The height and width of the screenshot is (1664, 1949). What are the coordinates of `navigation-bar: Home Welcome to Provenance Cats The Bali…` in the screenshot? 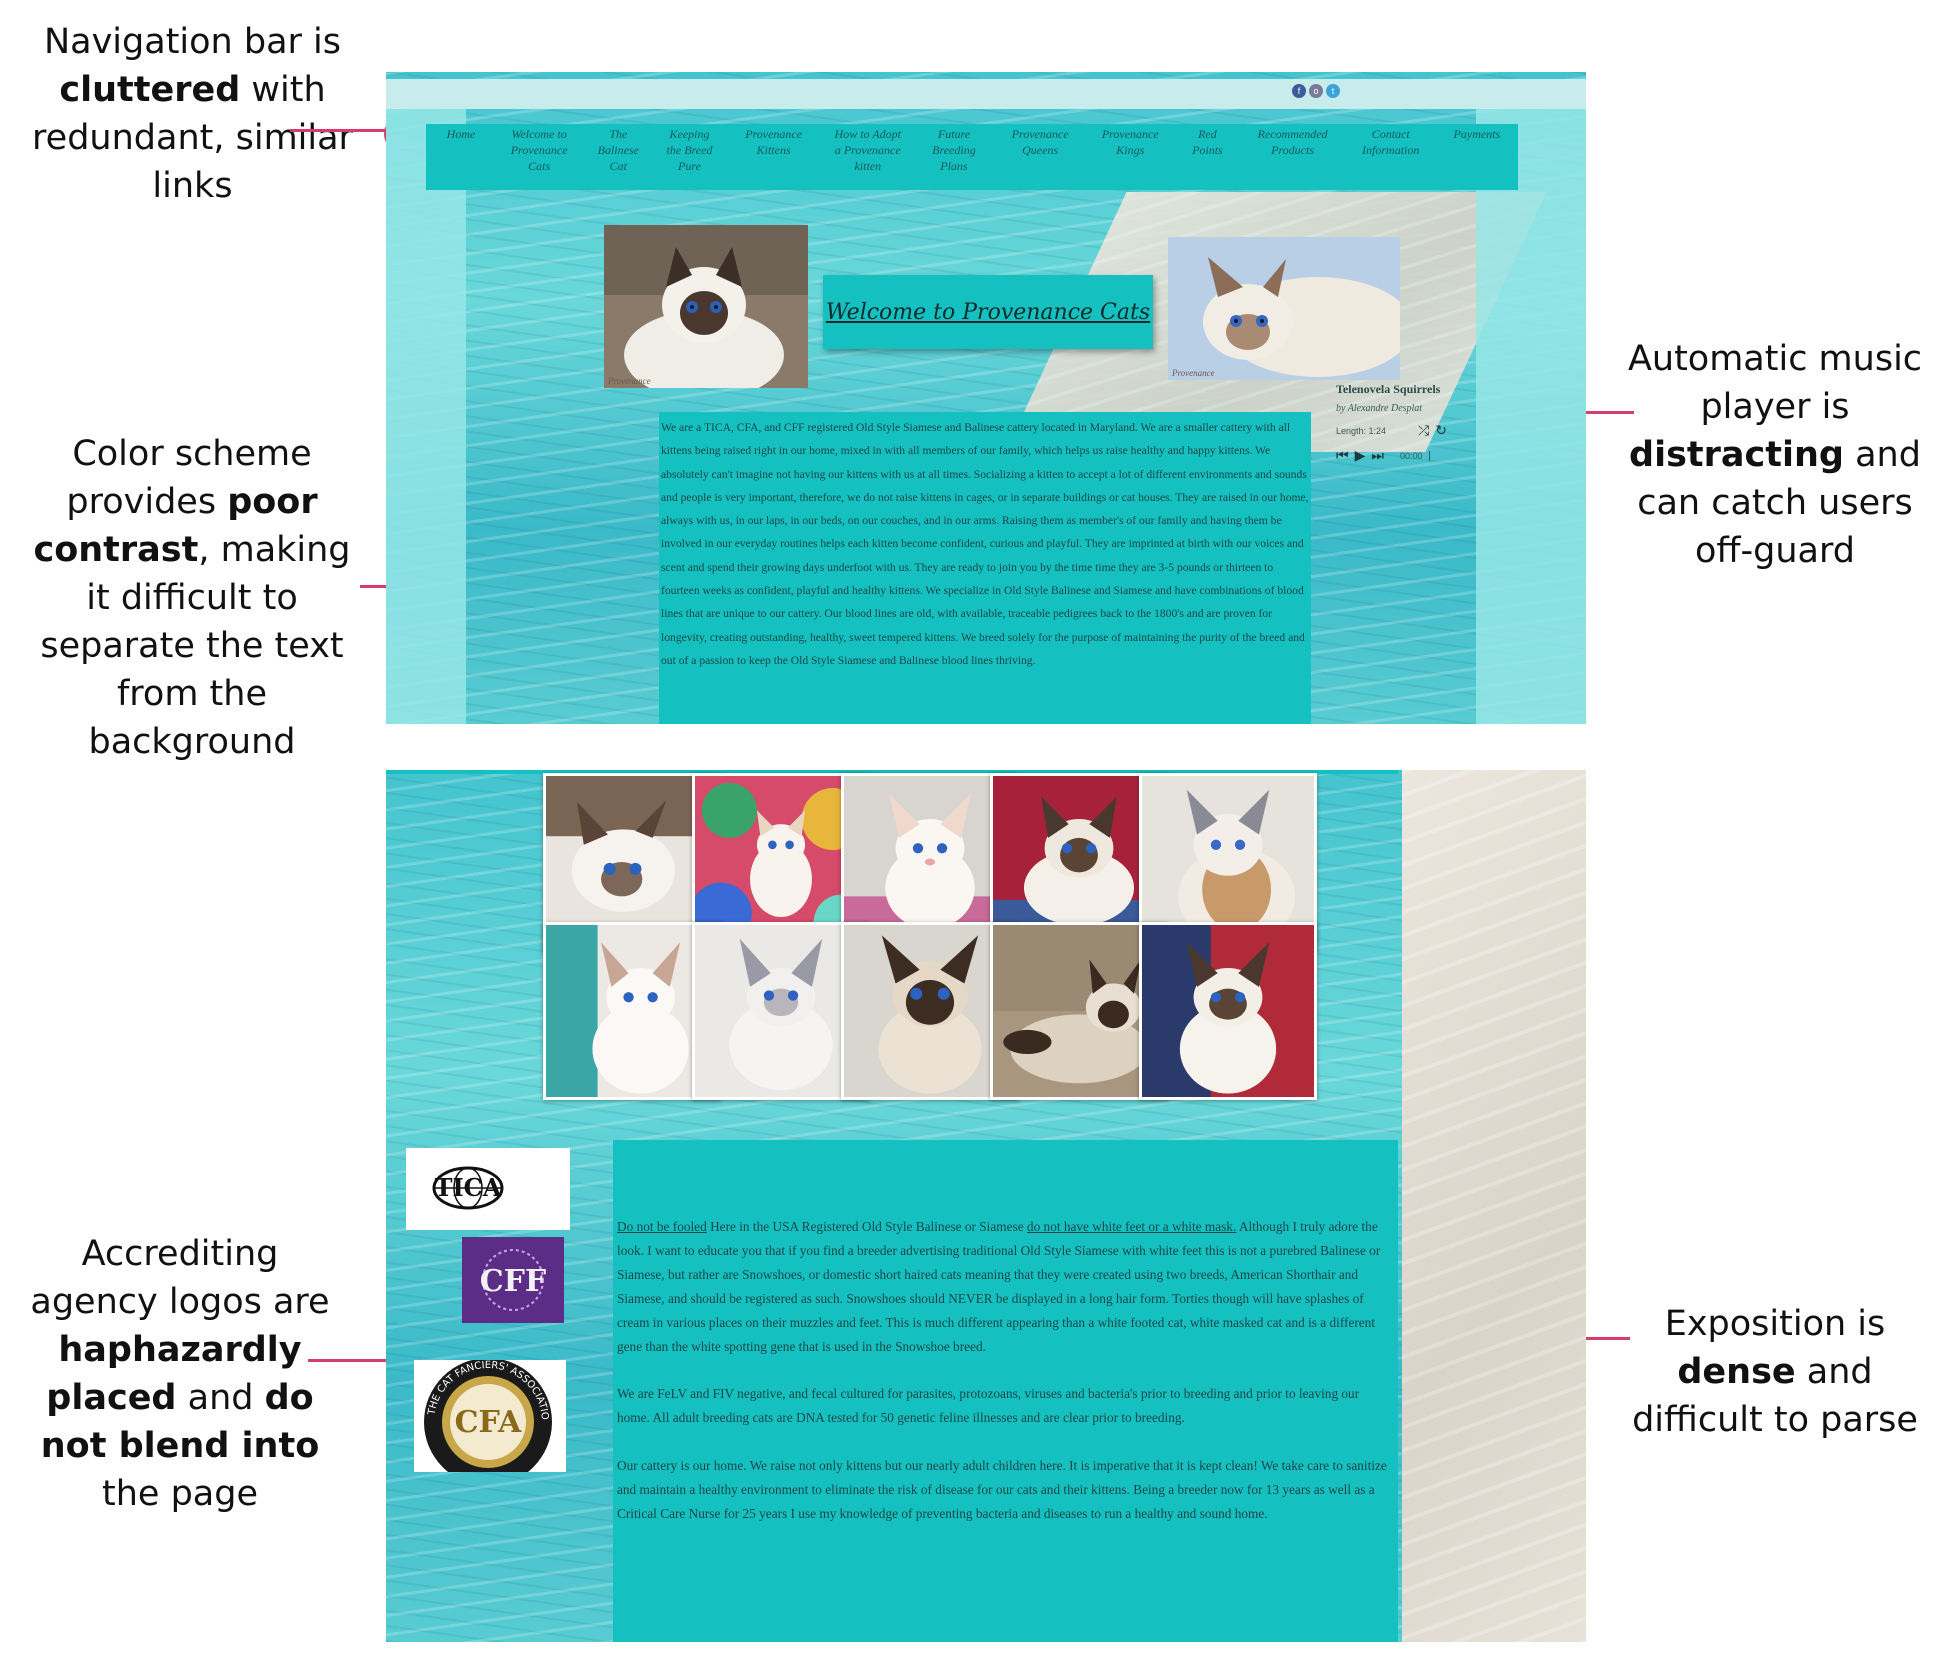 It's located at (972, 157).